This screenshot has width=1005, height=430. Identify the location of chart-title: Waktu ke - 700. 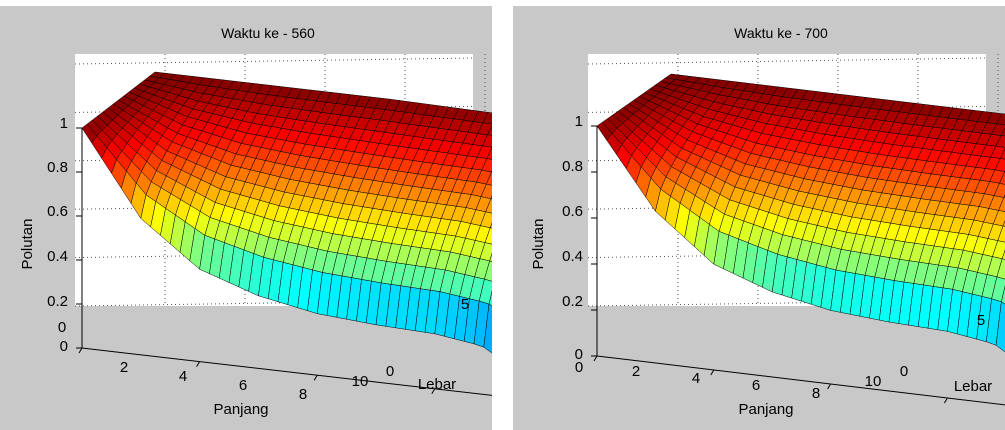
(781, 33).